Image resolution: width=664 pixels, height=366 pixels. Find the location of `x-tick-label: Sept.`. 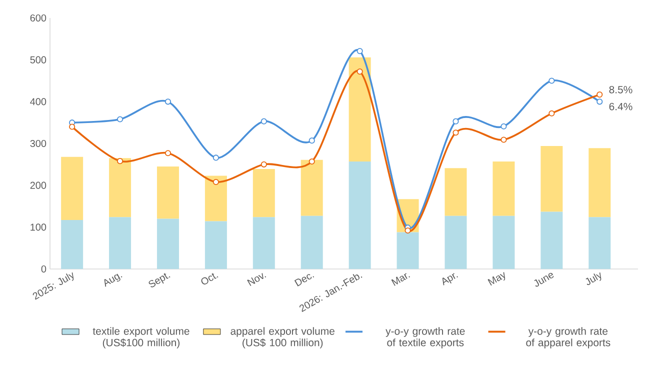

x-tick-label: Sept. is located at coordinates (159, 280).